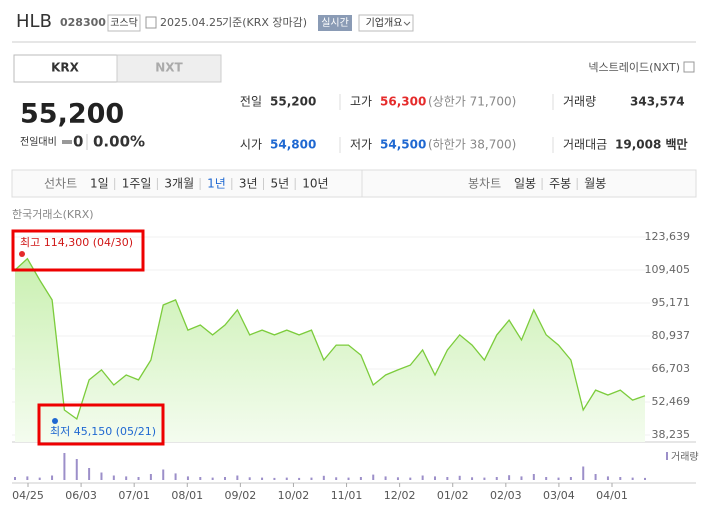  Describe the element at coordinates (22, 254) in the screenshot. I see `max-dot` at that location.